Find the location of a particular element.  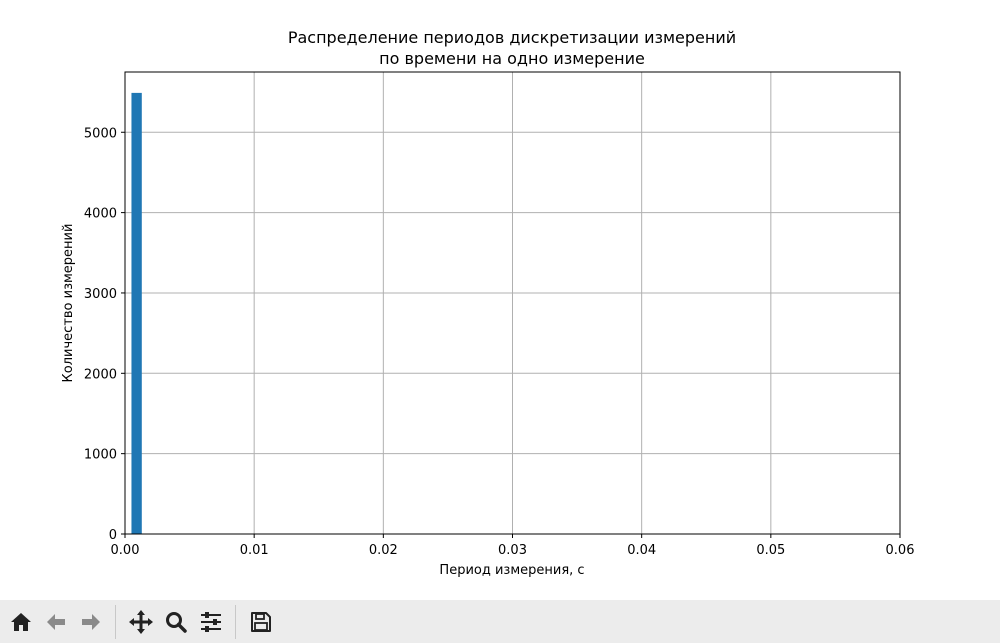

back-button is located at coordinates (56, 622).